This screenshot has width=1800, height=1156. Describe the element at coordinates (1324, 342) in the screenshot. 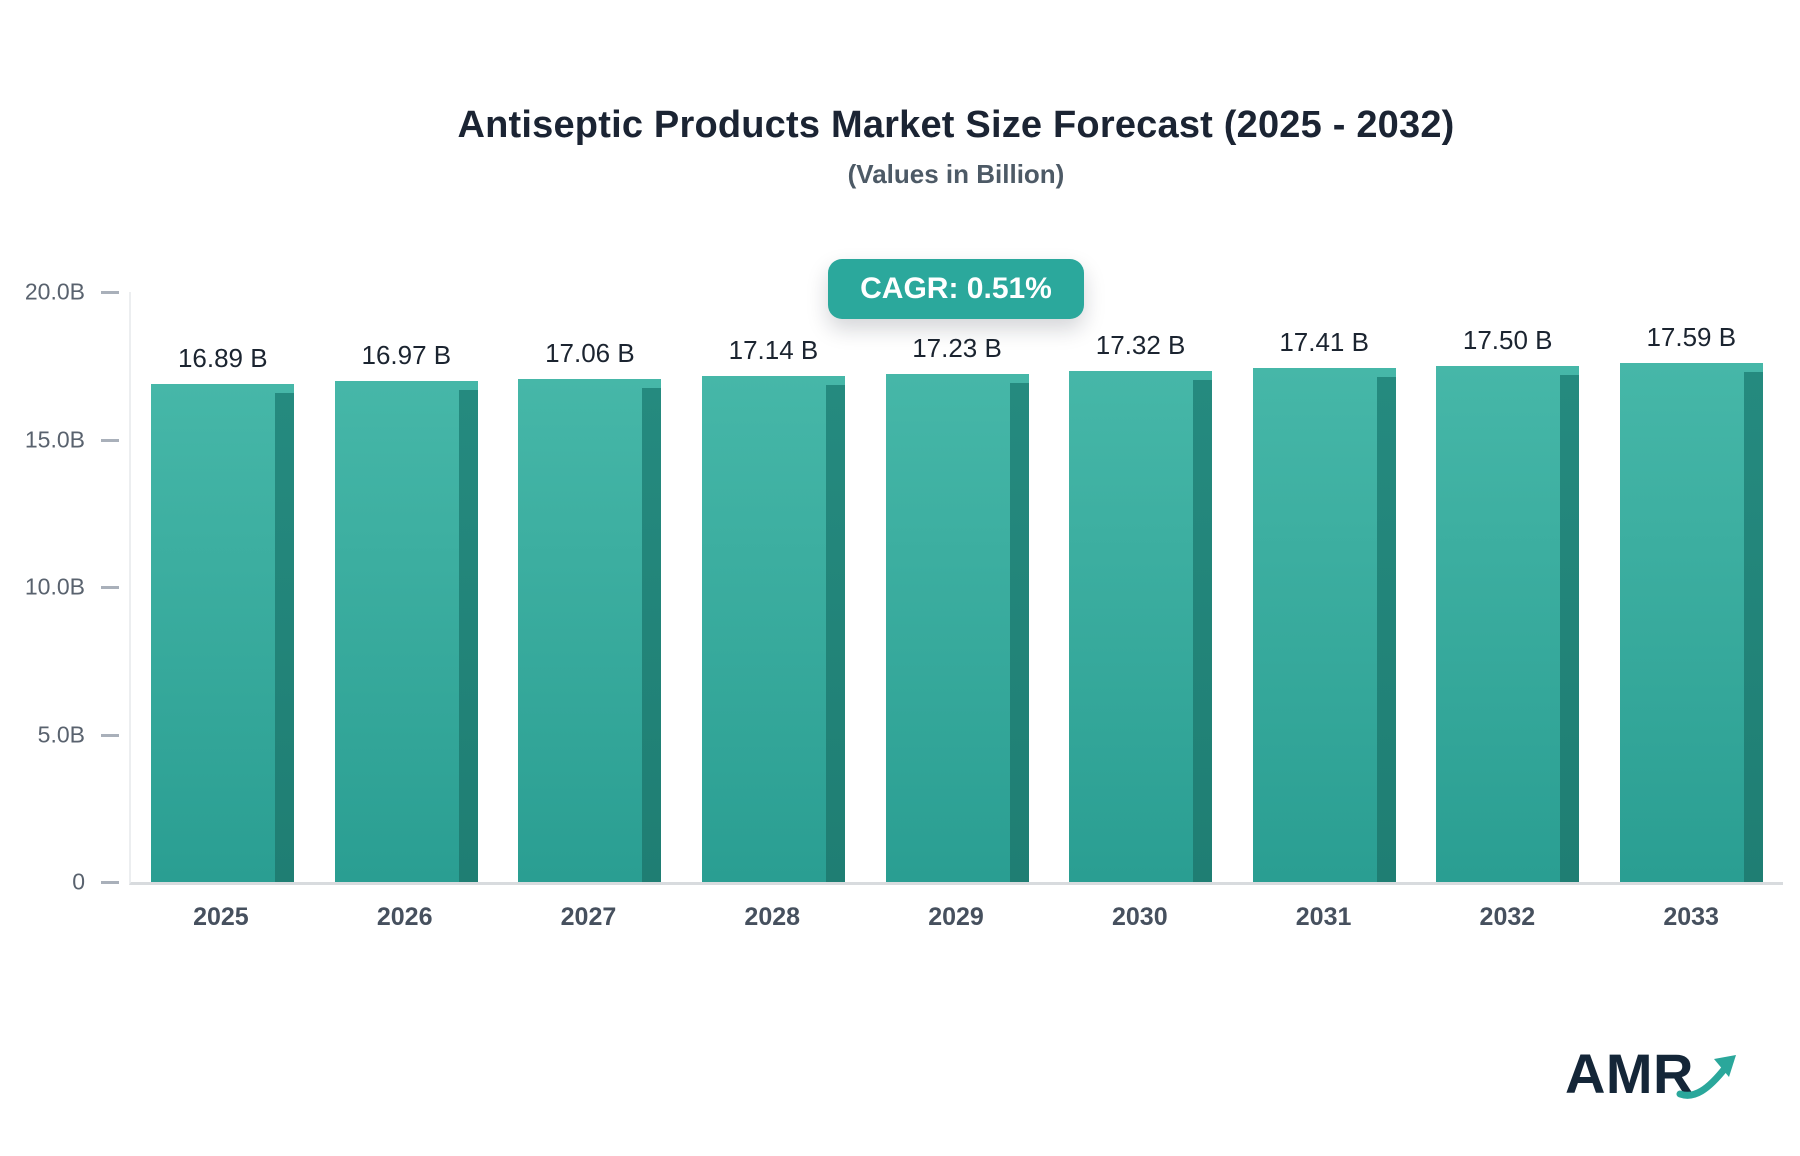

I see `bar-value-label: 17.41 B` at that location.